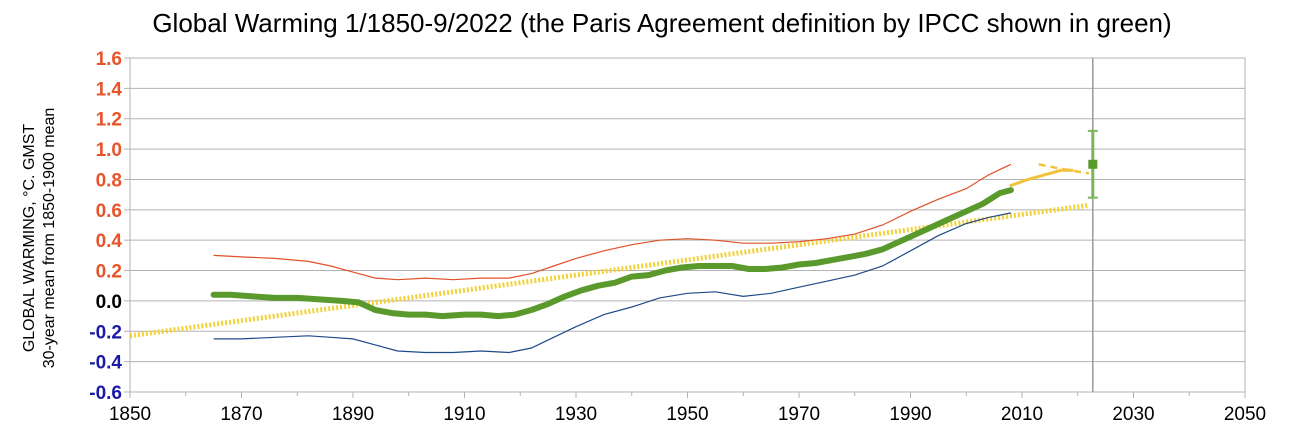 This screenshot has width=1292, height=431. Describe the element at coordinates (353, 414) in the screenshot. I see `x-tick-label: 1890` at that location.